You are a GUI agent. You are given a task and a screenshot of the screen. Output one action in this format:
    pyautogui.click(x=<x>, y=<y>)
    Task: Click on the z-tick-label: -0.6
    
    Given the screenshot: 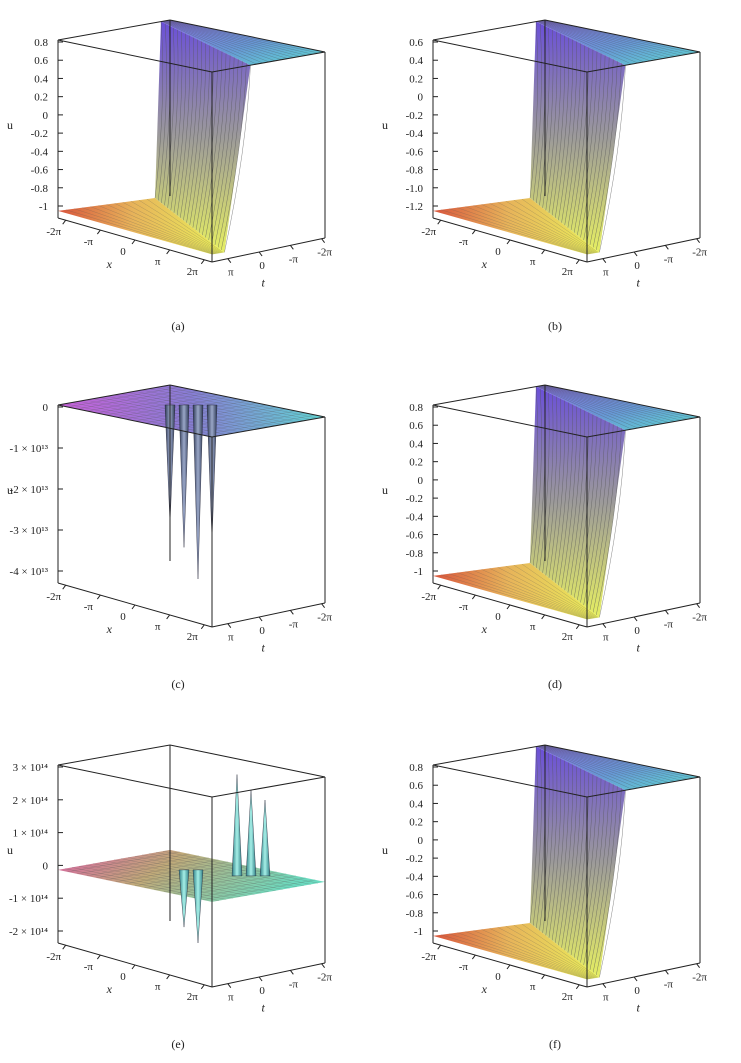 What is the action you would take?
    pyautogui.click(x=40, y=171)
    